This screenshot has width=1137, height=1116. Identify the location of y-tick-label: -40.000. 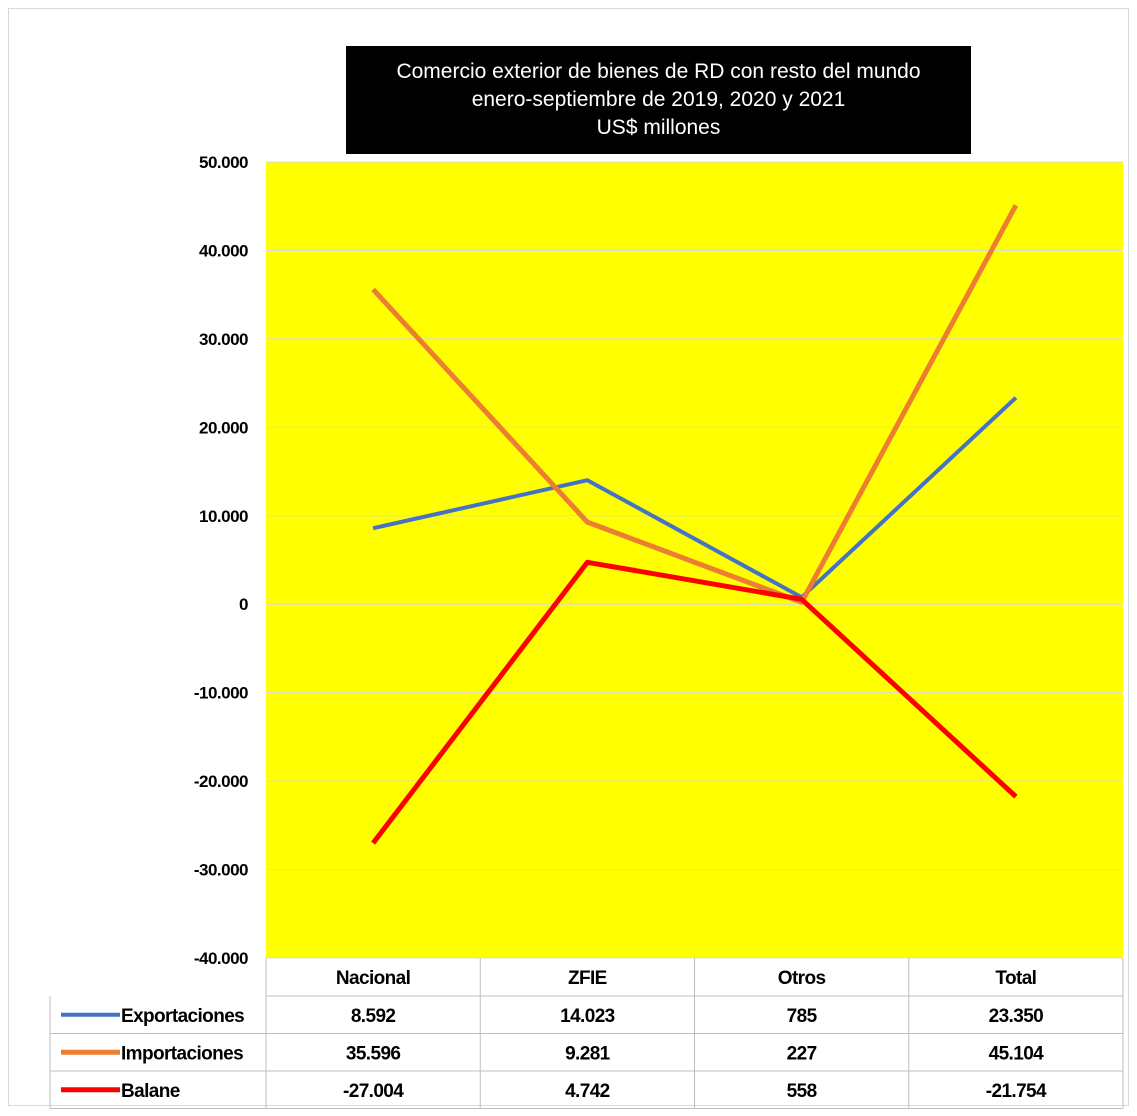
(221, 958).